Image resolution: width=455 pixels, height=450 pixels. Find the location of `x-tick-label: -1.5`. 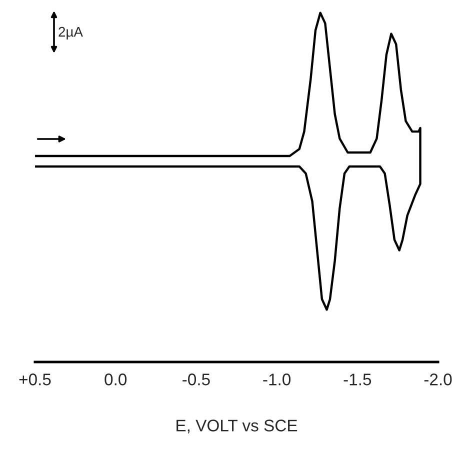

x-tick-label: -1.5 is located at coordinates (358, 380).